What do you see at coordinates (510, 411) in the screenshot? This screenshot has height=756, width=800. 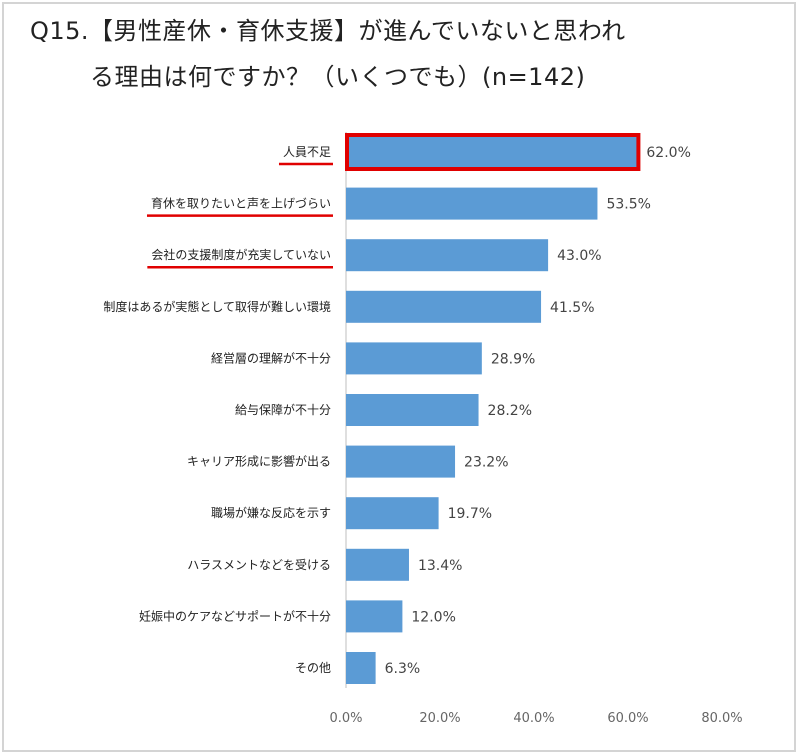 I see `value-label: 28.2%` at bounding box center [510, 411].